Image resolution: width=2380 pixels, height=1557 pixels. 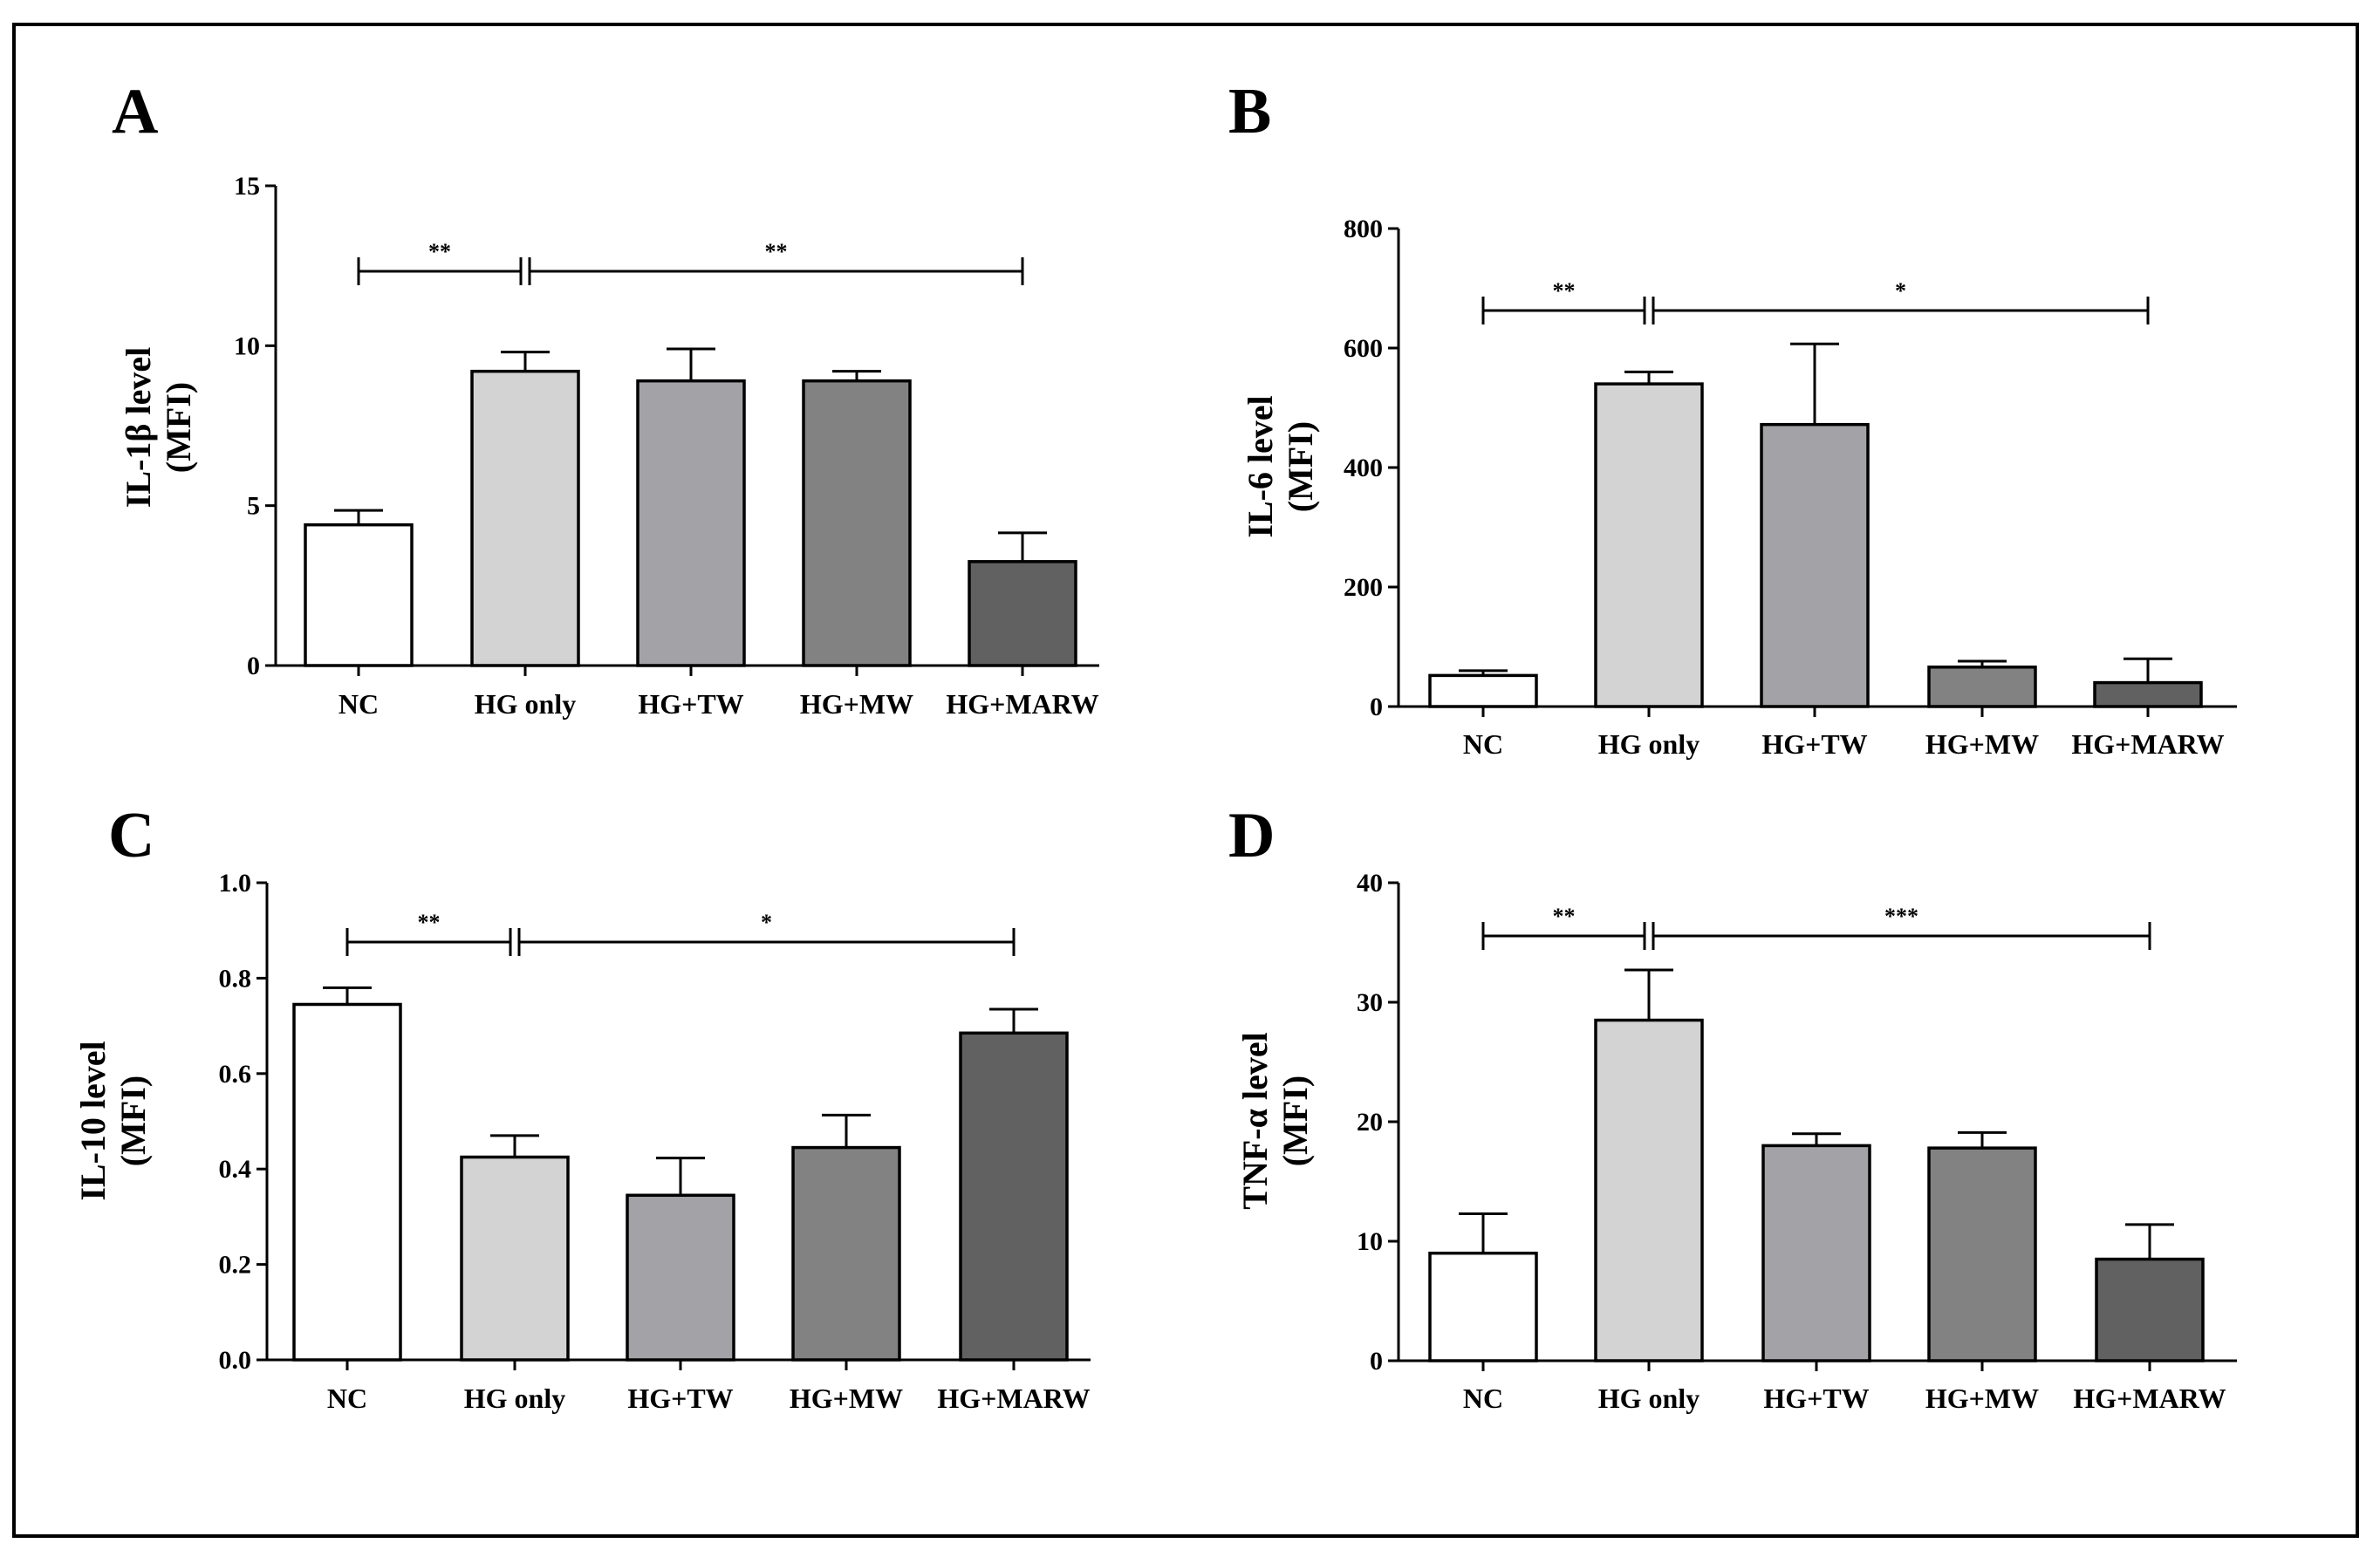 I want to click on panel-letter: D, so click(x=1251, y=835).